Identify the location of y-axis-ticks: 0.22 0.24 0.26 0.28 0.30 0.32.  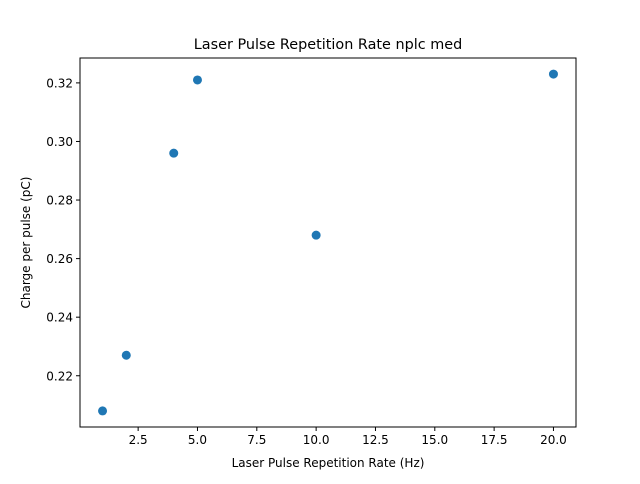
(63, 229).